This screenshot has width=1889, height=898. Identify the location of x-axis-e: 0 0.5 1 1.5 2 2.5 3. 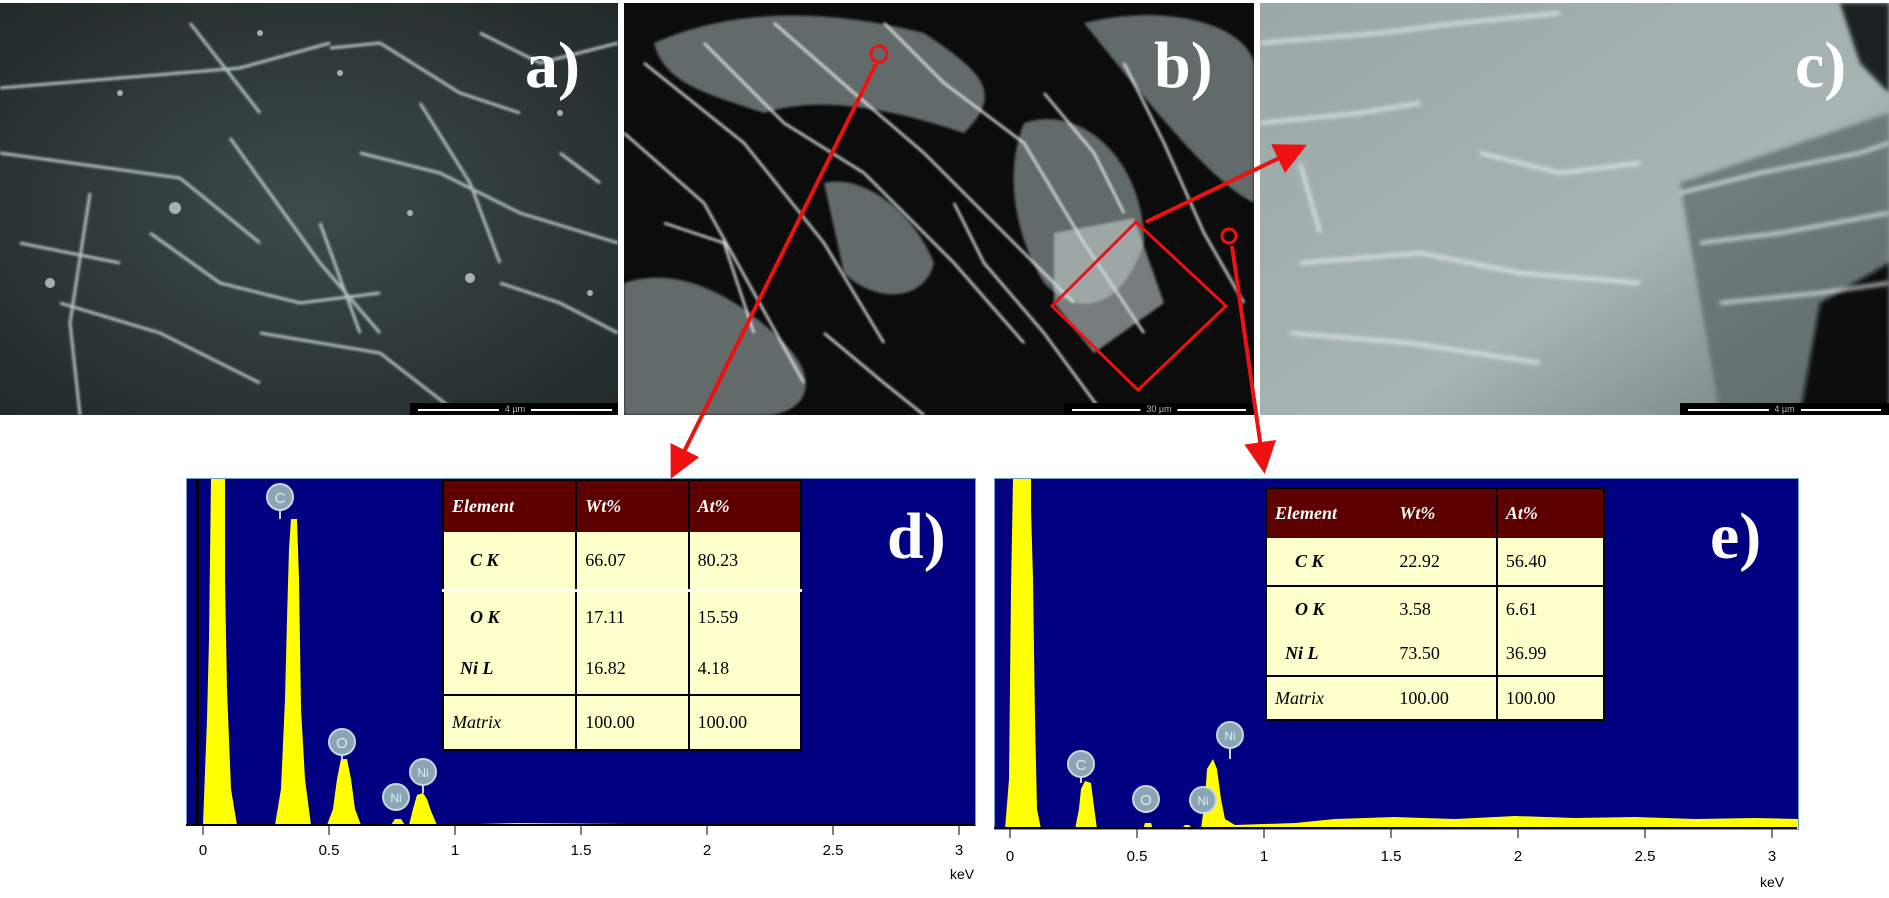
(944, 858).